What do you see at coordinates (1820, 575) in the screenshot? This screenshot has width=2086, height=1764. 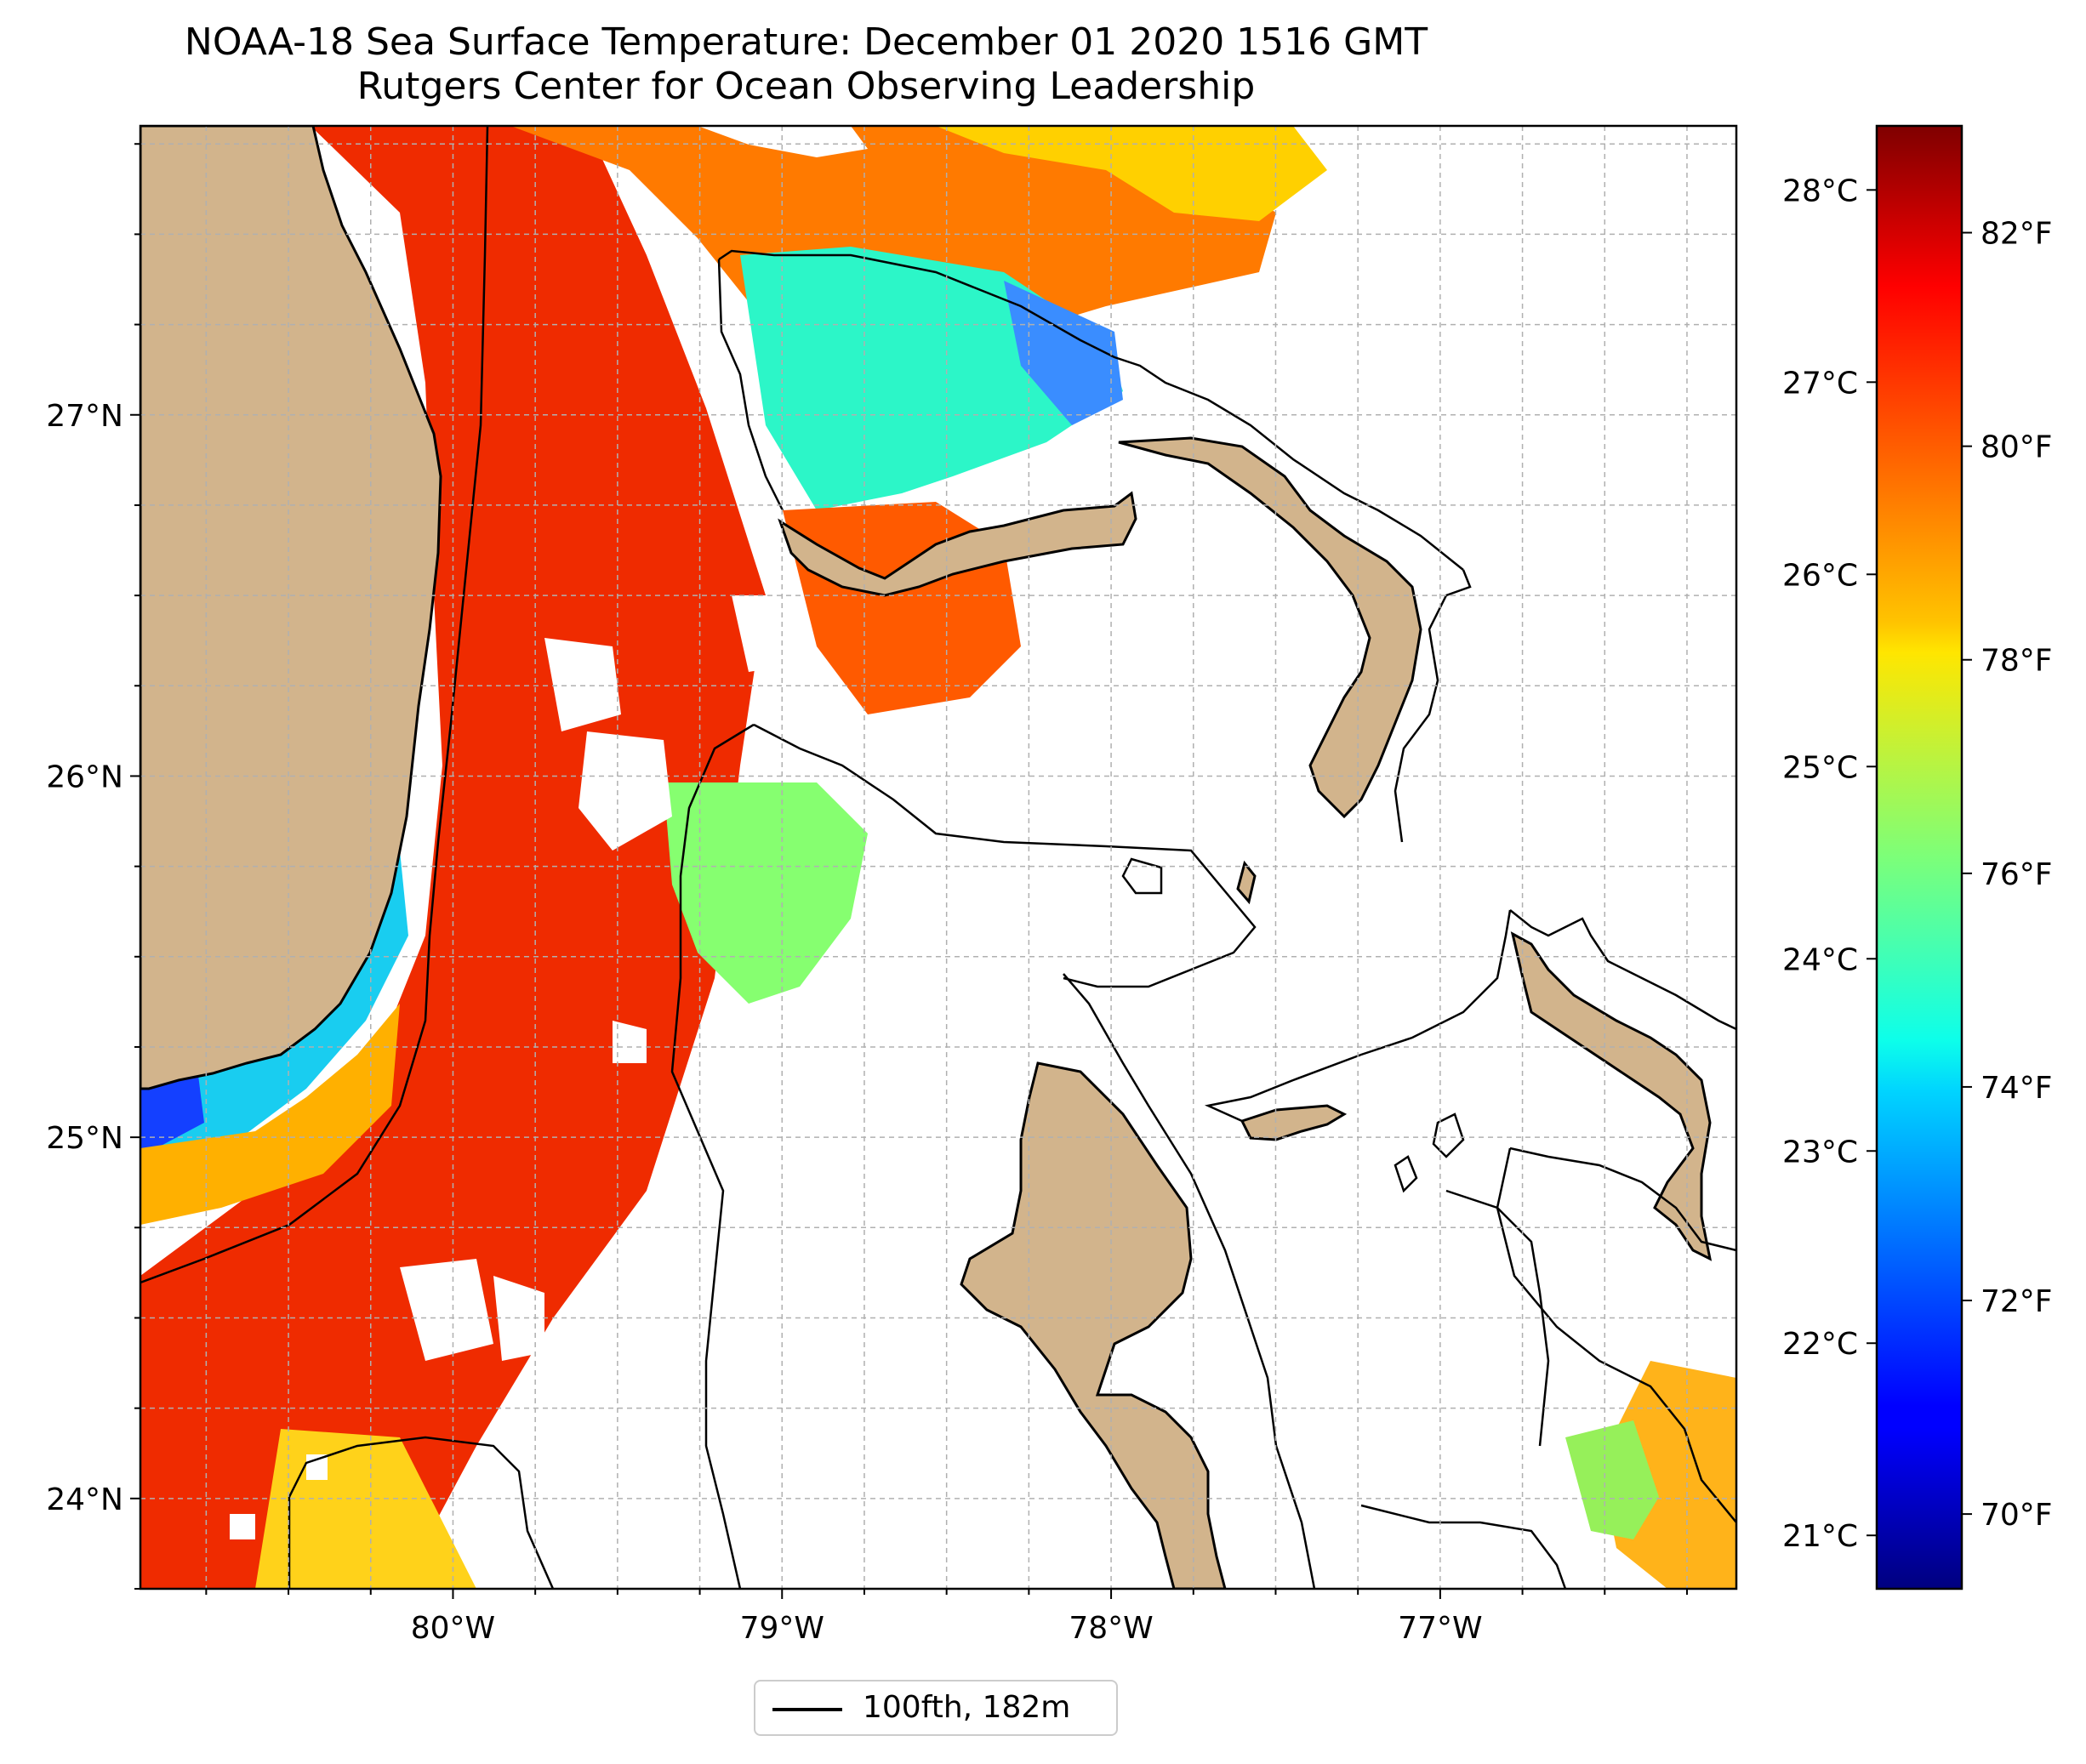 I see `celsius-tick-label: 26°C` at bounding box center [1820, 575].